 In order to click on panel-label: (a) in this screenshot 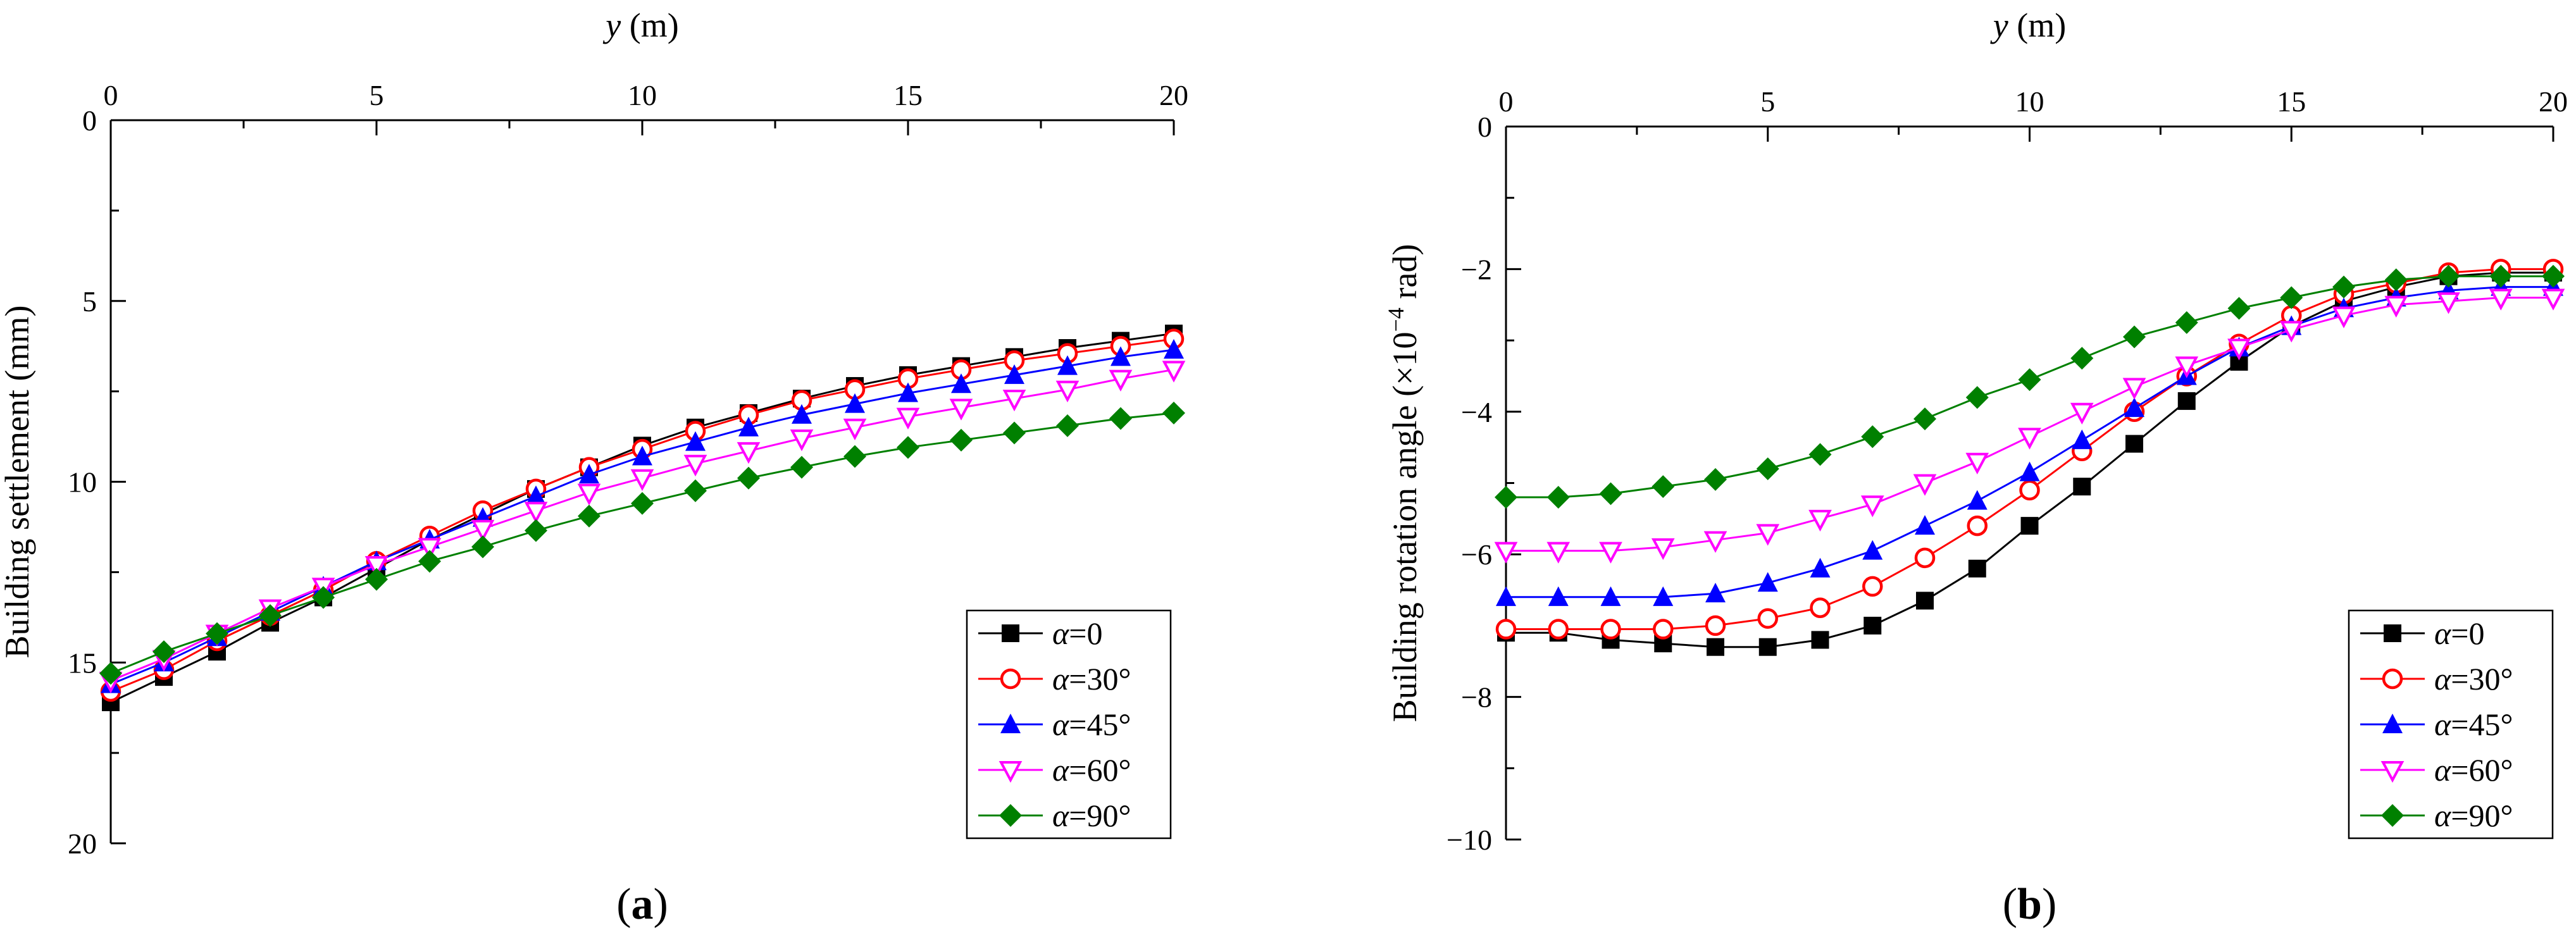, I will do `click(642, 905)`.